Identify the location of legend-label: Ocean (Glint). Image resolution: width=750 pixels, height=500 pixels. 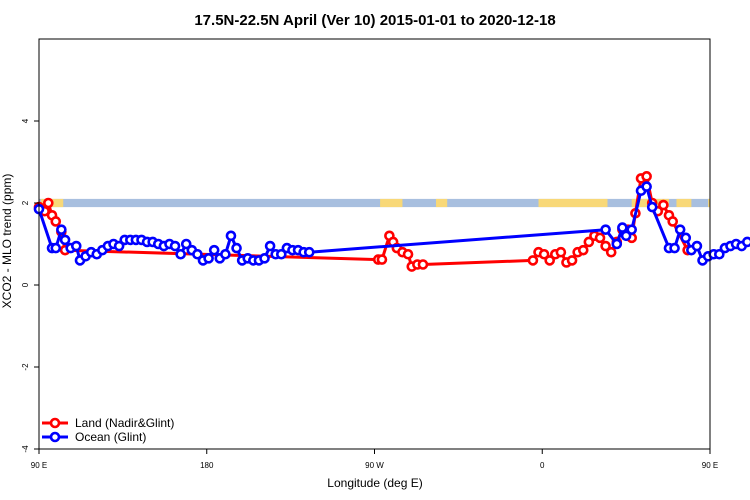
(110, 437).